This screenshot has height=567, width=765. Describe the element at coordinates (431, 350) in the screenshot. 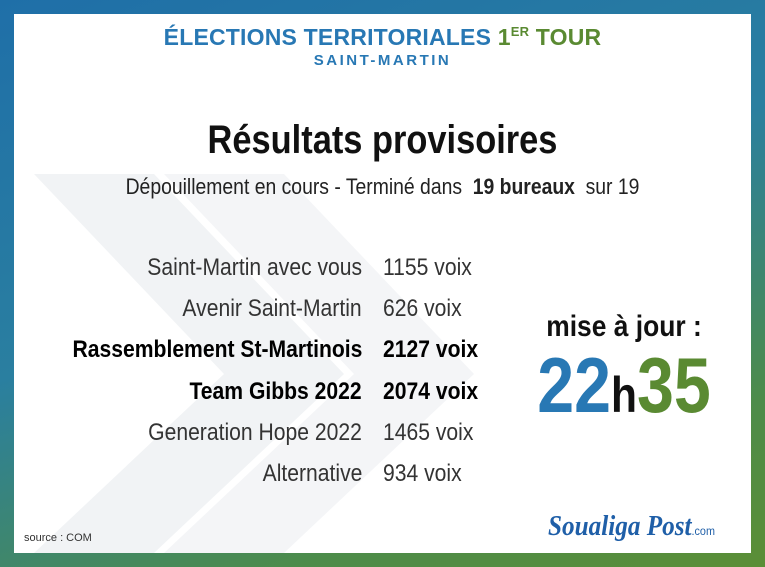

I see `vote-count: 2127 voix` at that location.